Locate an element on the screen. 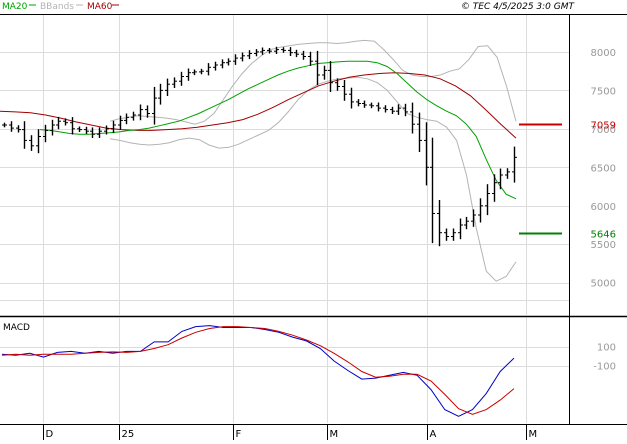 Image resolution: width=627 pixels, height=444 pixels. x-tick-label: A is located at coordinates (433, 434).